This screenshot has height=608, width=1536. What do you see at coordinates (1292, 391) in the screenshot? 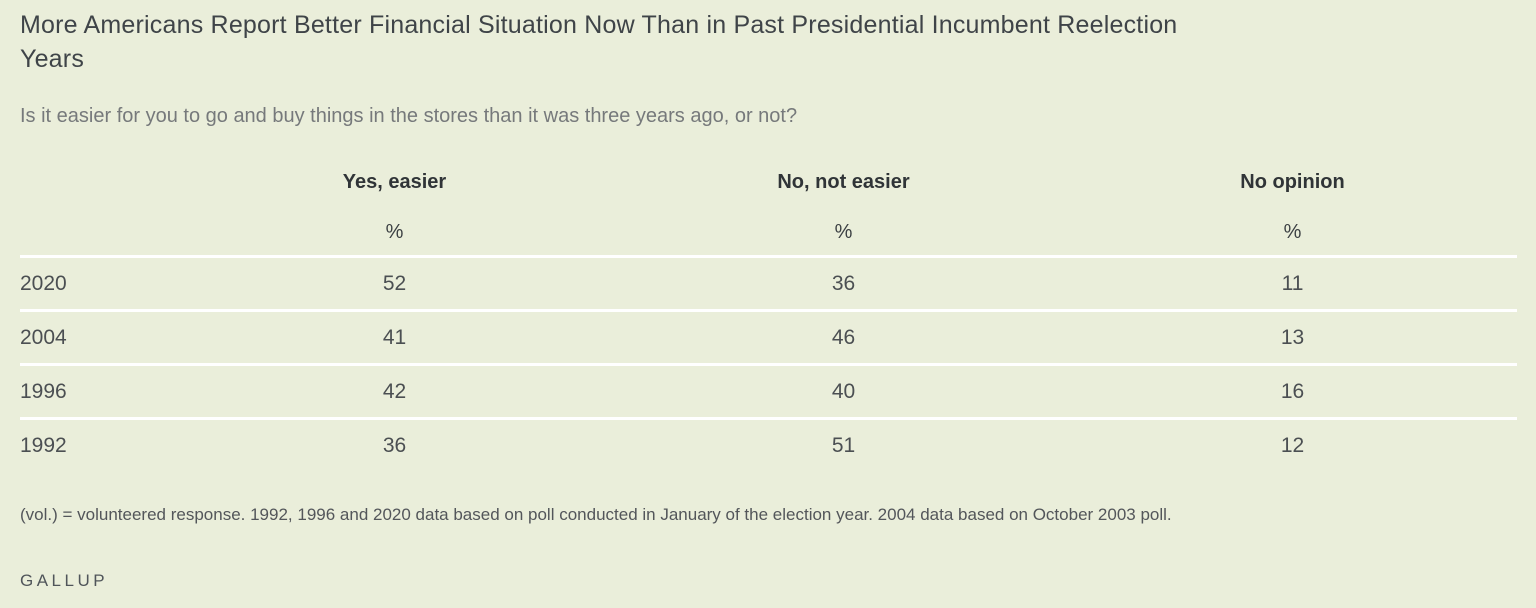
I see `value-cell: 16` at bounding box center [1292, 391].